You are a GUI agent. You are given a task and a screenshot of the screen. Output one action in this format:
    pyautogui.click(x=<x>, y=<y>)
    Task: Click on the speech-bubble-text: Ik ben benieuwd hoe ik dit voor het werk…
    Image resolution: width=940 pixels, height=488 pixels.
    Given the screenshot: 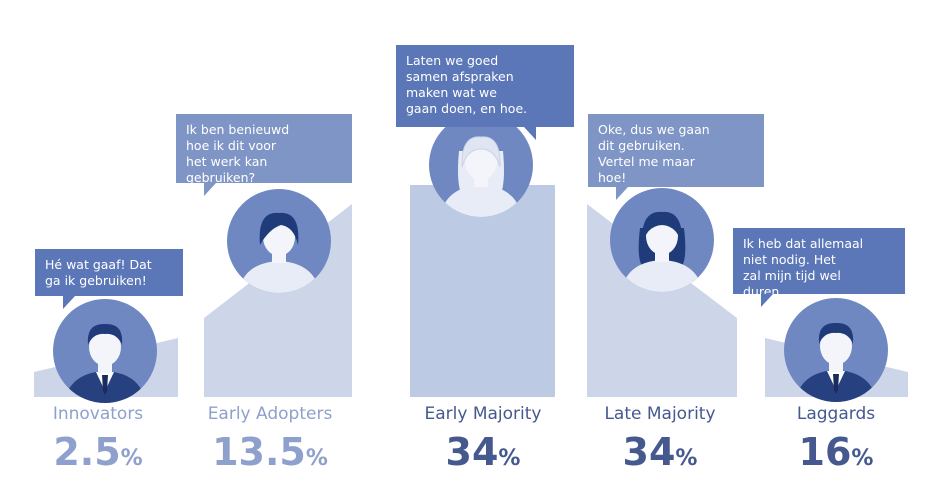 What is the action you would take?
    pyautogui.click(x=238, y=153)
    